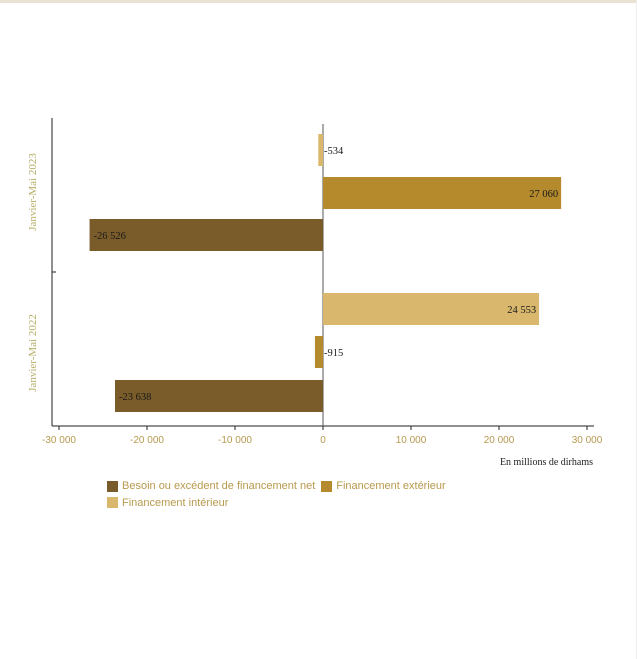 This screenshot has height=659, width=637. What do you see at coordinates (110, 236) in the screenshot?
I see `data-label: -26 526` at bounding box center [110, 236].